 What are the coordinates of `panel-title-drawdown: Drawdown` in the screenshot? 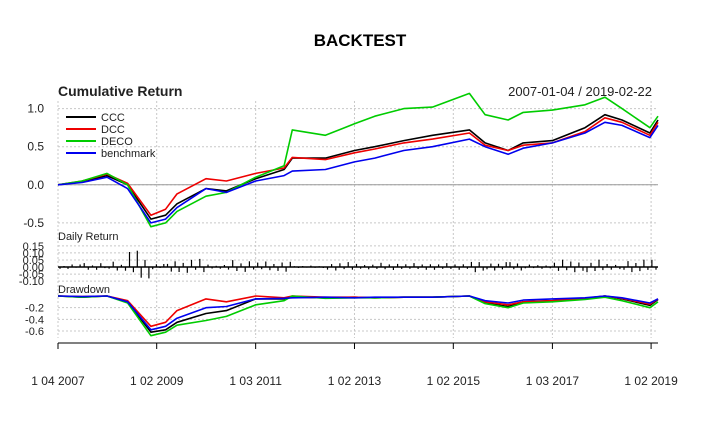 It's located at (84, 290).